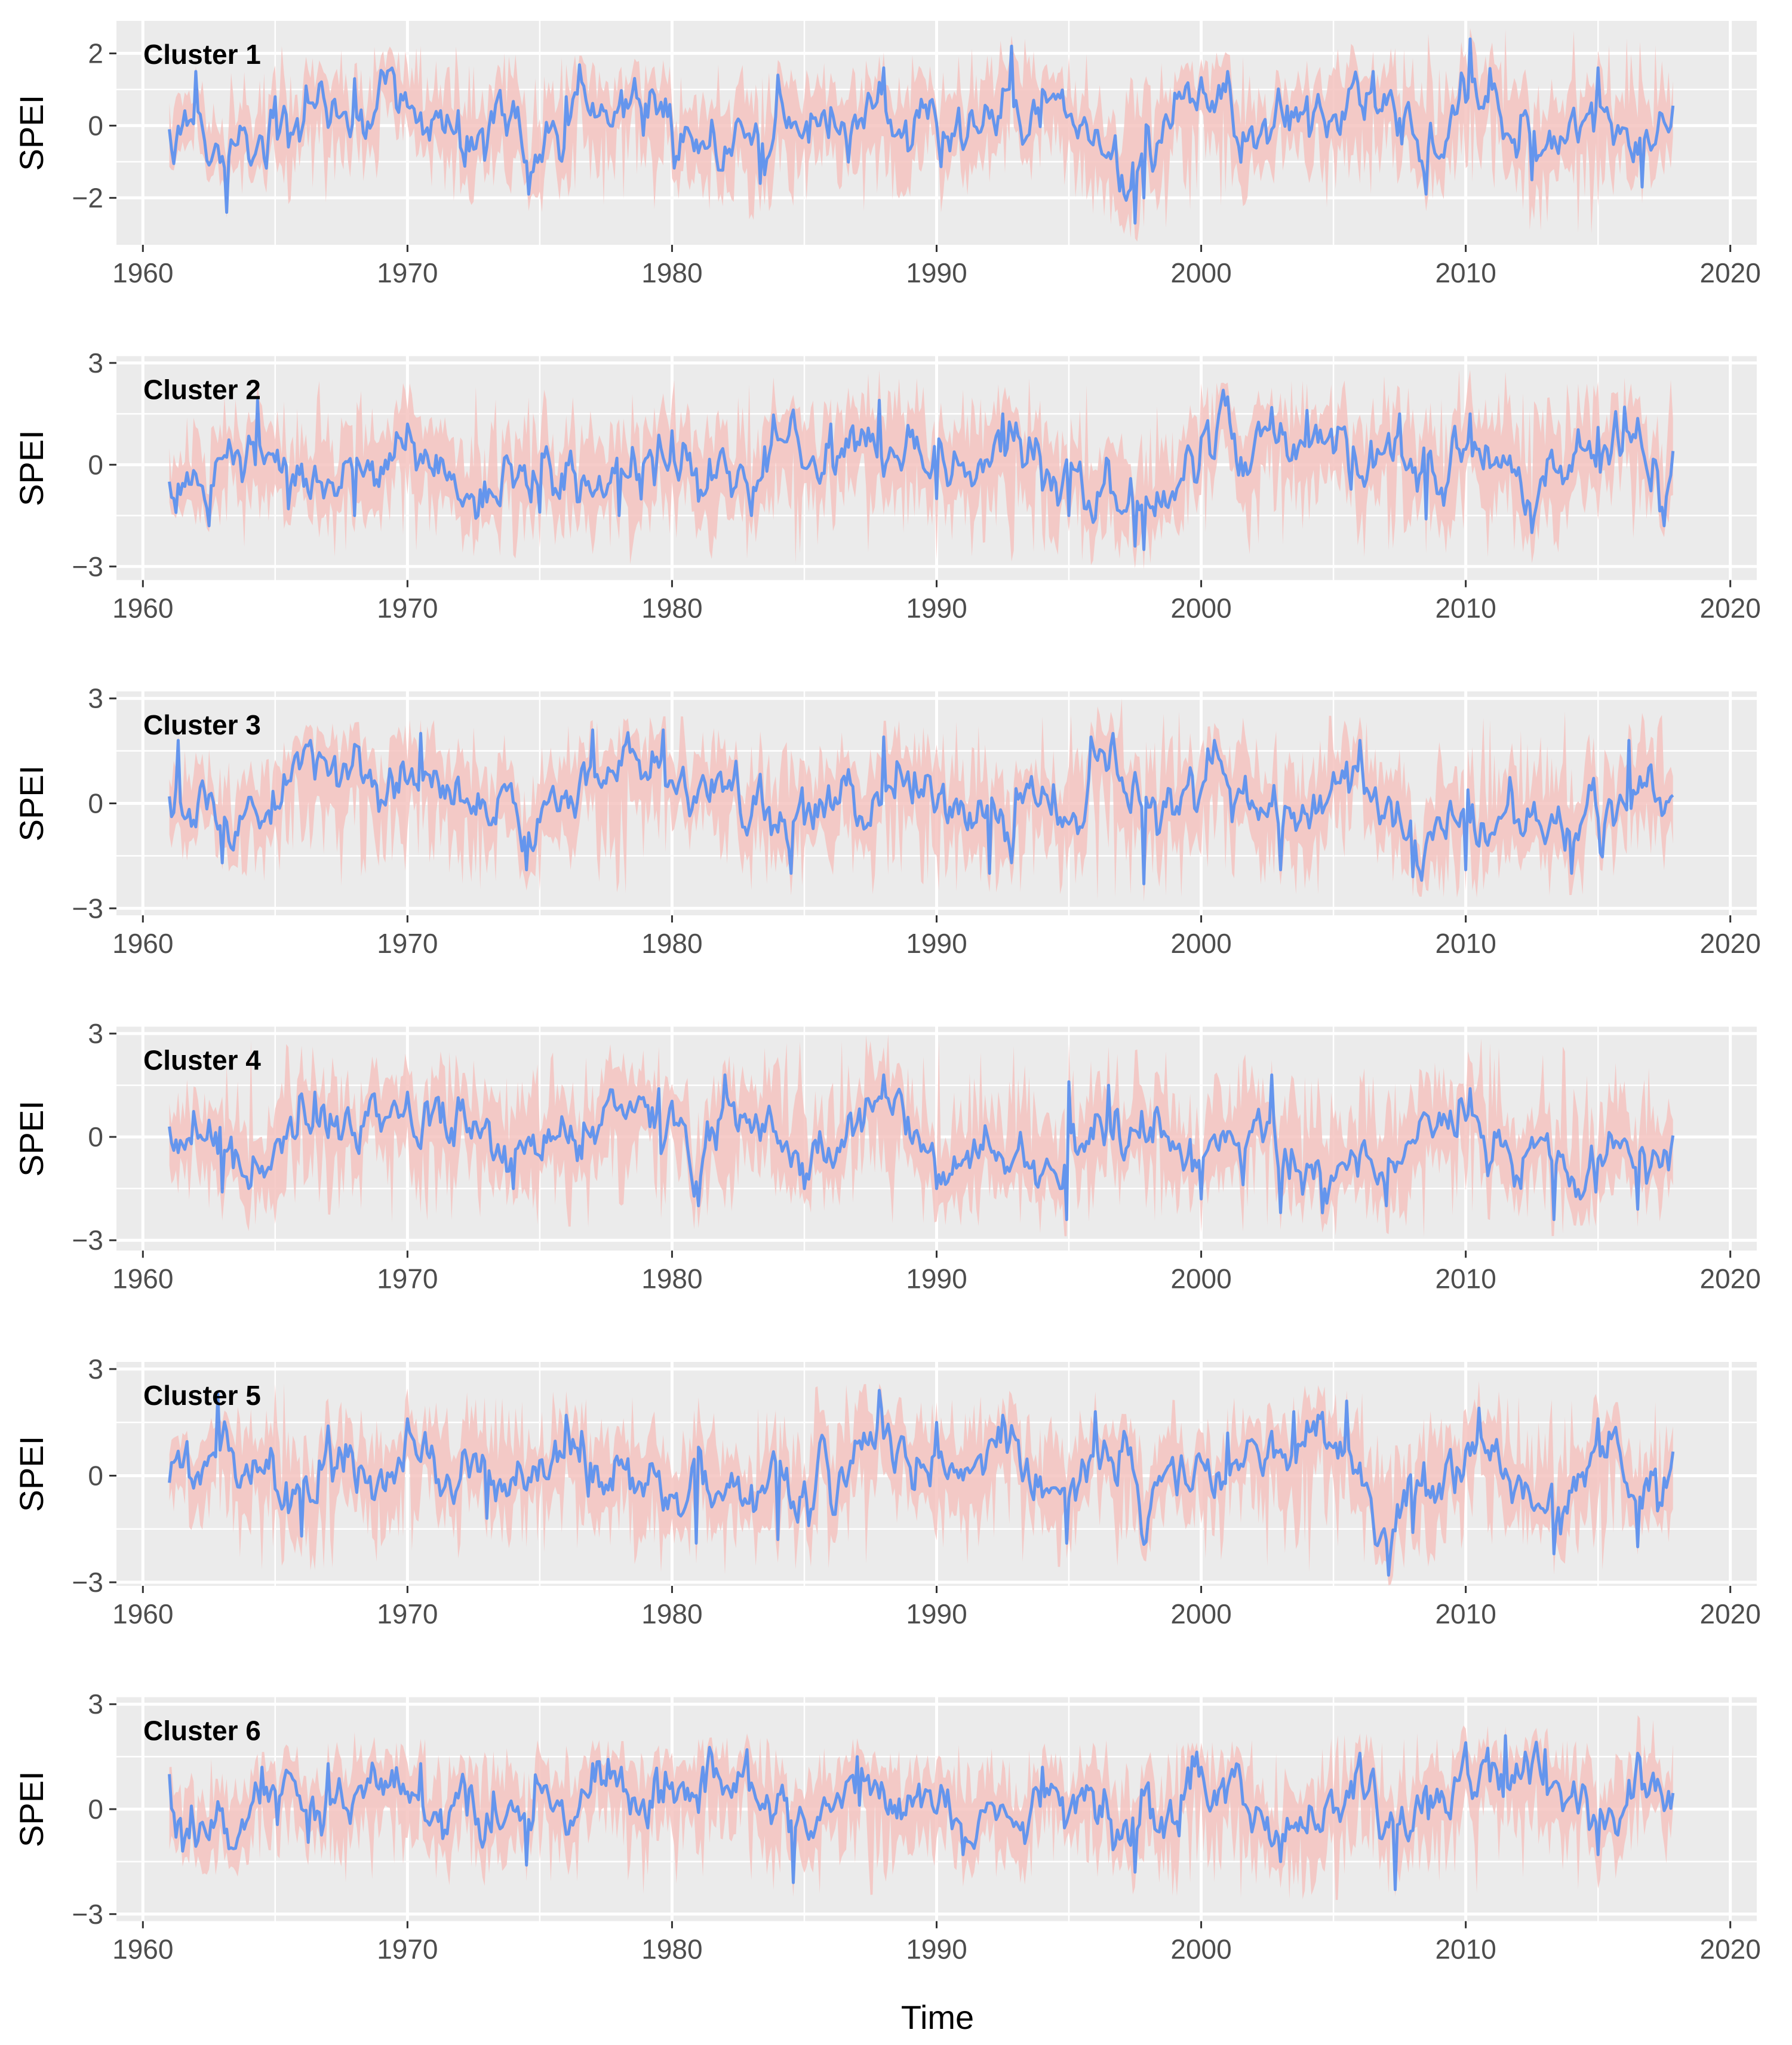 The height and width of the screenshot is (2045, 1792). I want to click on cluster-label: Cluster 4, so click(202, 1060).